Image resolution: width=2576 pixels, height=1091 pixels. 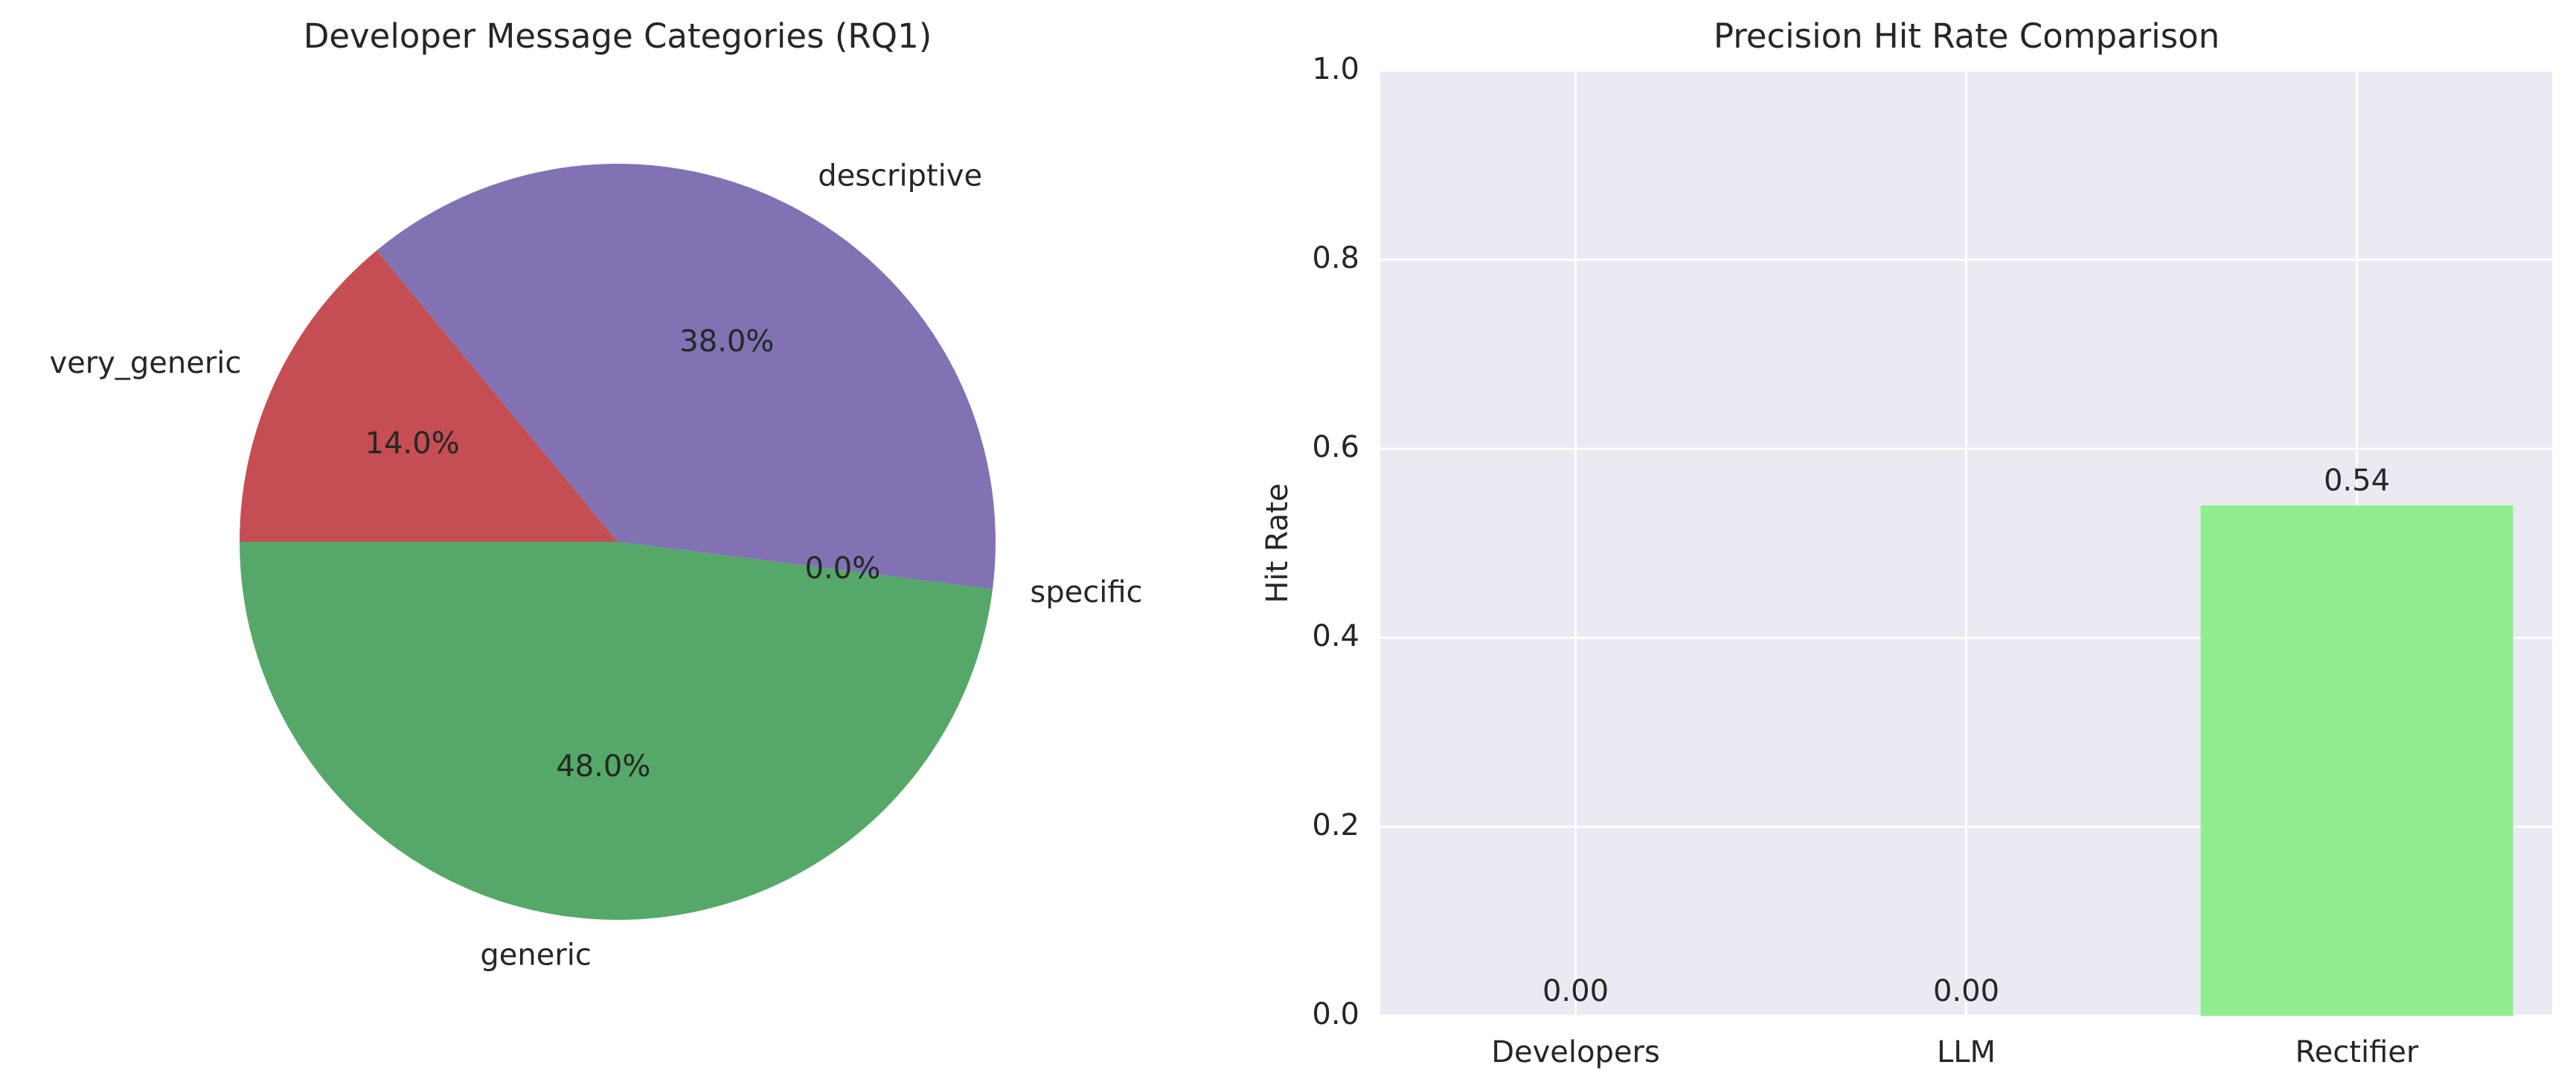 What do you see at coordinates (145, 363) in the screenshot?
I see `pie-label-very-generic: very_generic` at bounding box center [145, 363].